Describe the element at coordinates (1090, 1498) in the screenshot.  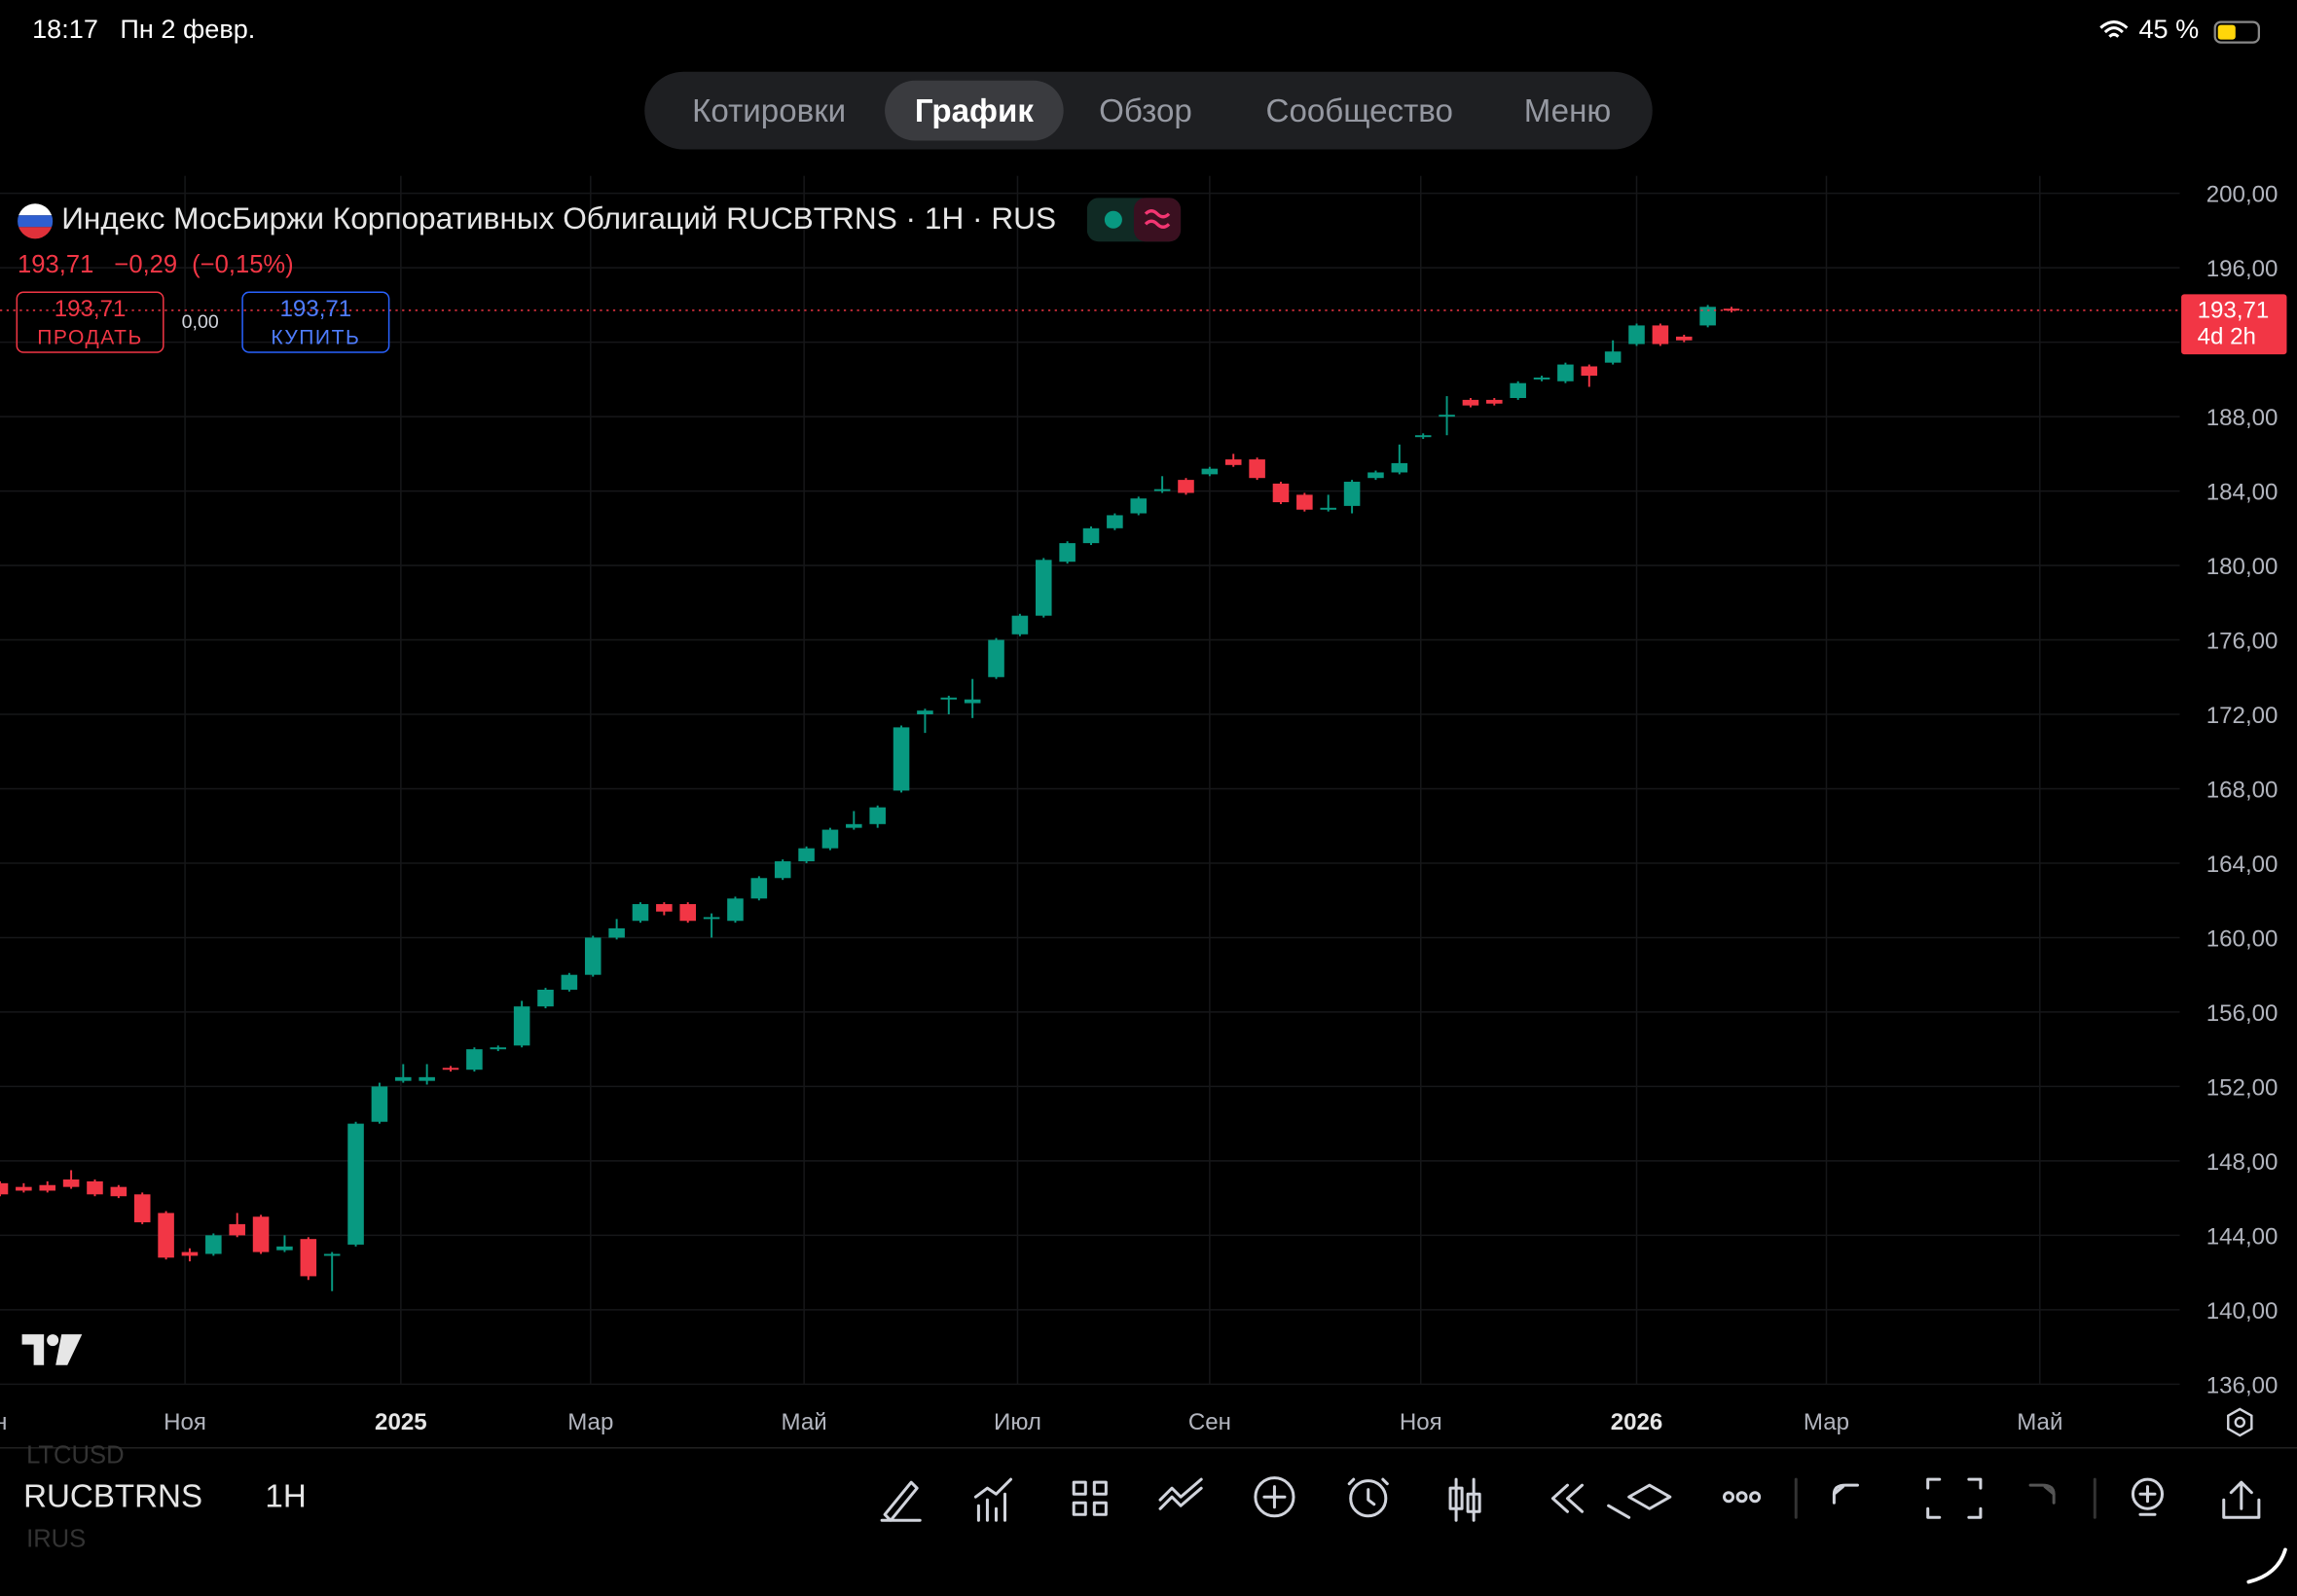
I see `layout-tool` at that location.